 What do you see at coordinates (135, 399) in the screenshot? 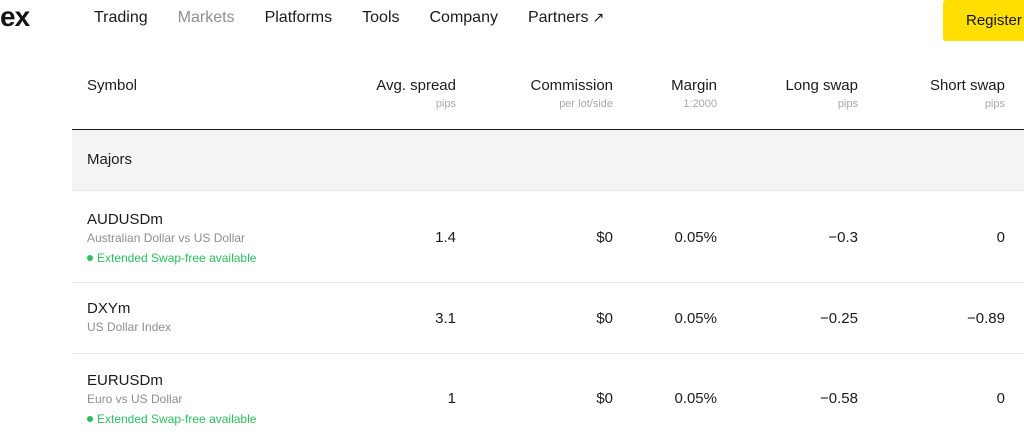
I see `symbol-description: Euro vs US Dollar` at bounding box center [135, 399].